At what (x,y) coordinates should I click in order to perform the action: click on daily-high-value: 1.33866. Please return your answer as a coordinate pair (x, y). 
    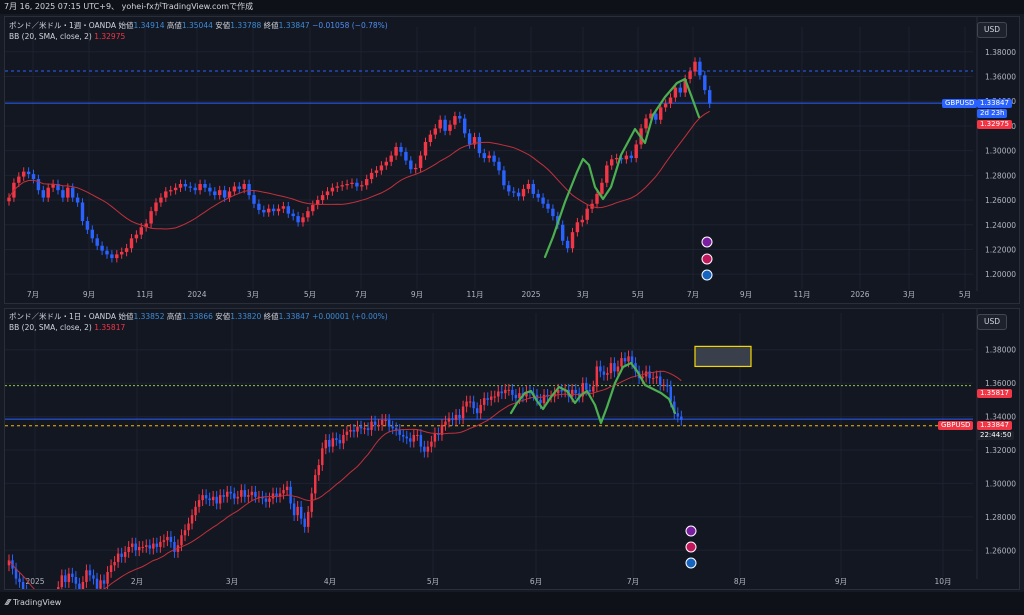
    Looking at the image, I should click on (197, 316).